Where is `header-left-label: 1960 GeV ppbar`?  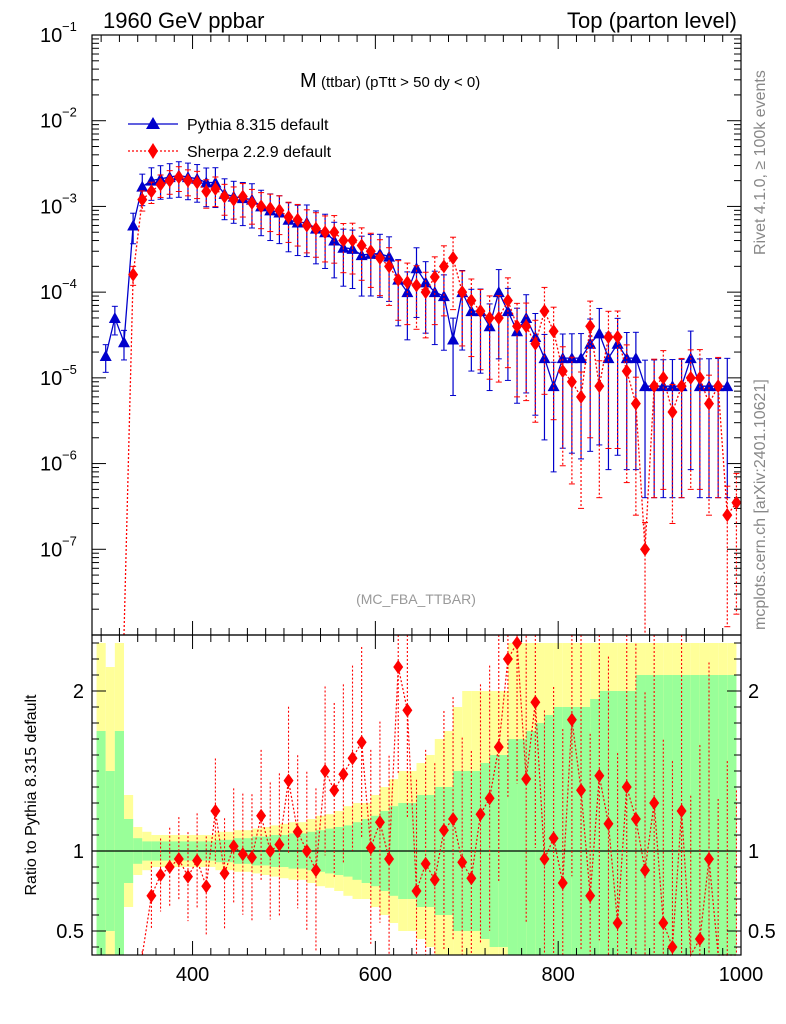 header-left-label: 1960 GeV ppbar is located at coordinates (183, 20).